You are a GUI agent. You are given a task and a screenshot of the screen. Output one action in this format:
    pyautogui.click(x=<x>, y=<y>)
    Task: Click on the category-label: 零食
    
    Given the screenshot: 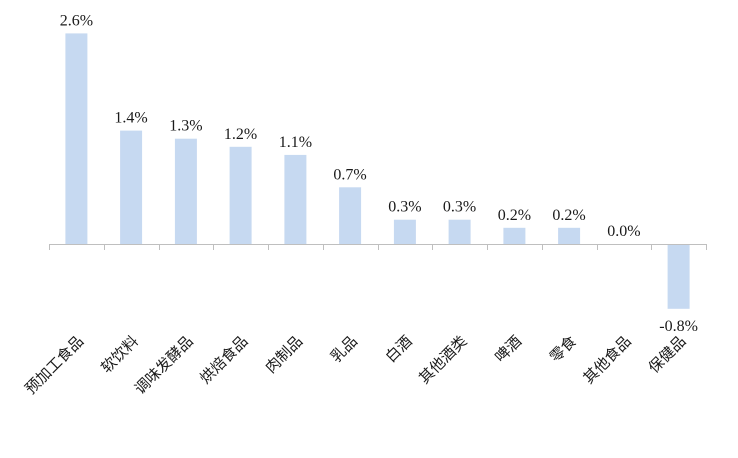 What is the action you would take?
    pyautogui.click(x=563, y=349)
    